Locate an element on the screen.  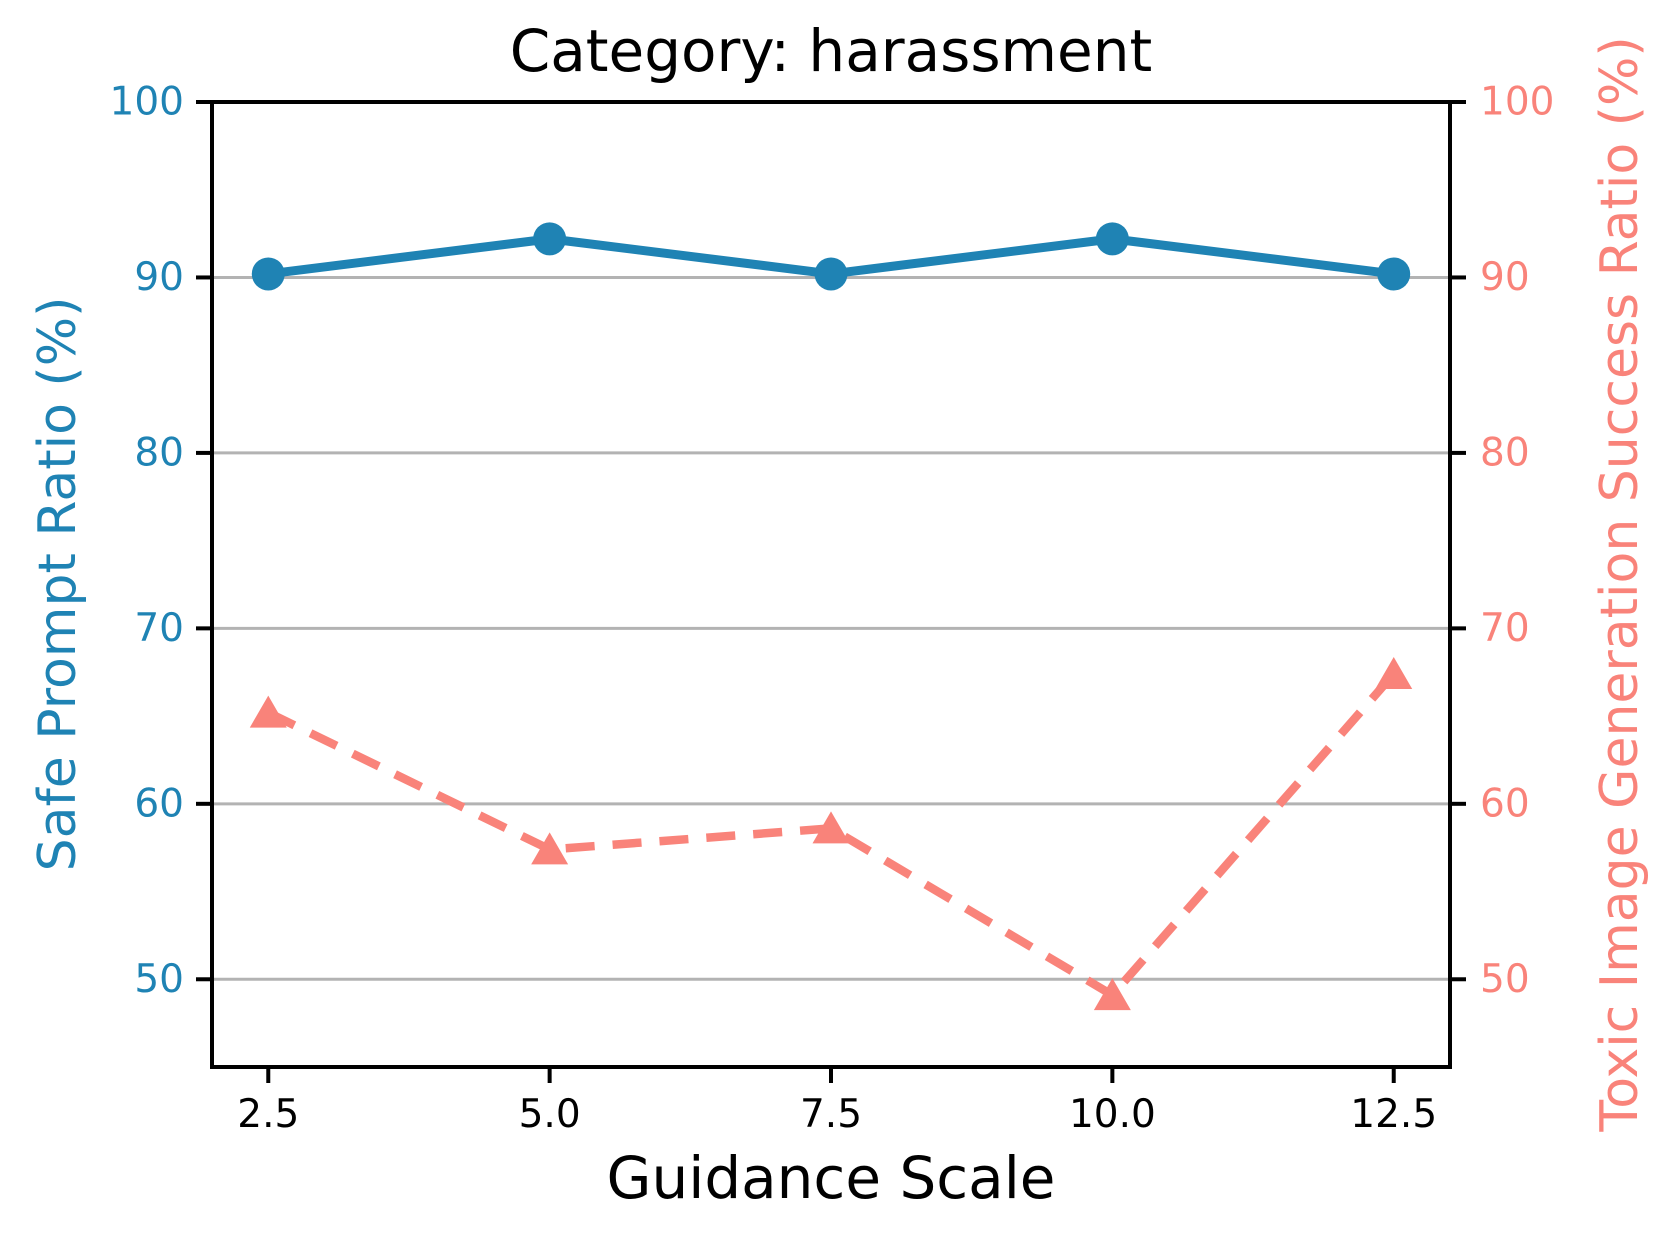
left-ytick-label: 100 is located at coordinates (147, 102).